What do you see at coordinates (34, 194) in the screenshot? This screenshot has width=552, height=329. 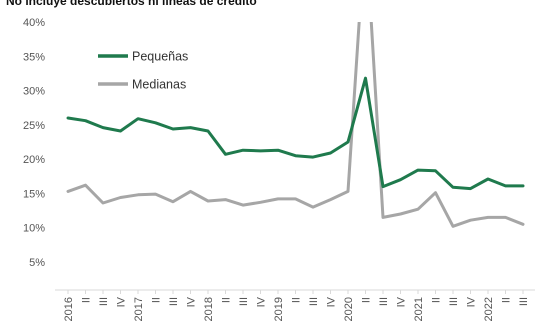 I see `y-tick-label: 15%` at bounding box center [34, 194].